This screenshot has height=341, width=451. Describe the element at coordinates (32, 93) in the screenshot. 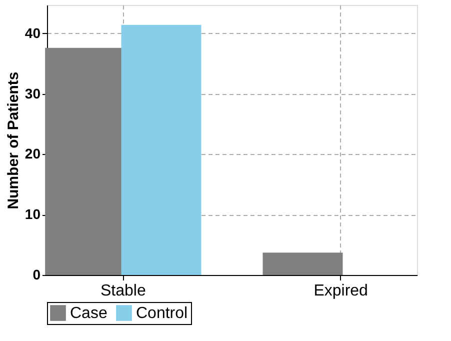

I see `y-tick-label: 30` at that location.